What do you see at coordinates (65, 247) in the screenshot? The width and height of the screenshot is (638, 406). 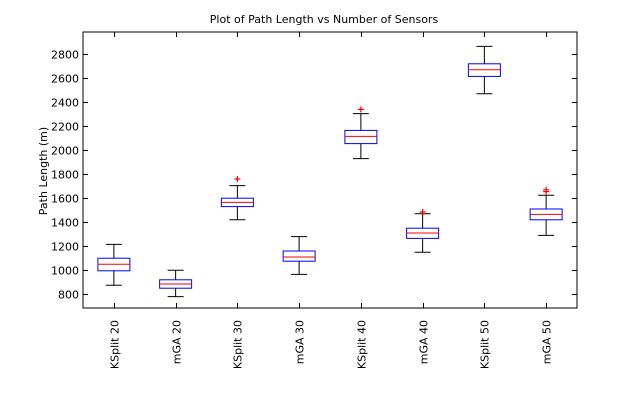 I see `y-tick-label: 1200` at bounding box center [65, 247].